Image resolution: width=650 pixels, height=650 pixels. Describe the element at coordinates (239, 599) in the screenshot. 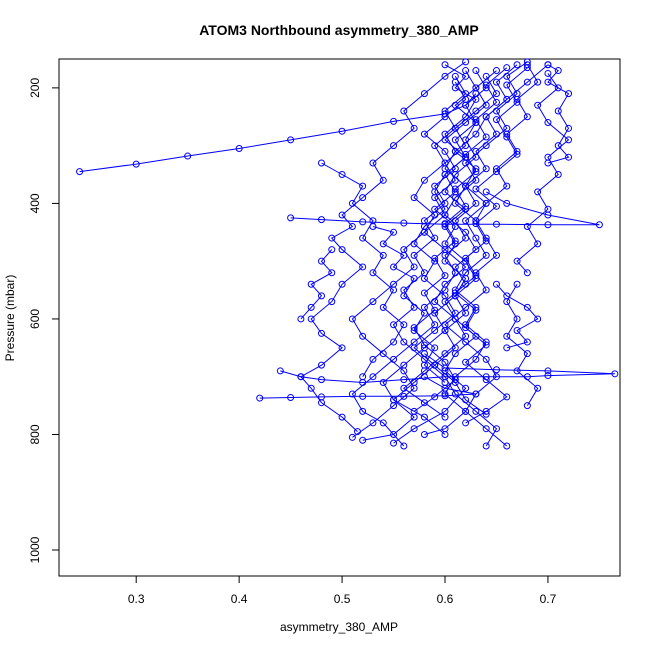

I see `x-tick-label: 0.4` at that location.